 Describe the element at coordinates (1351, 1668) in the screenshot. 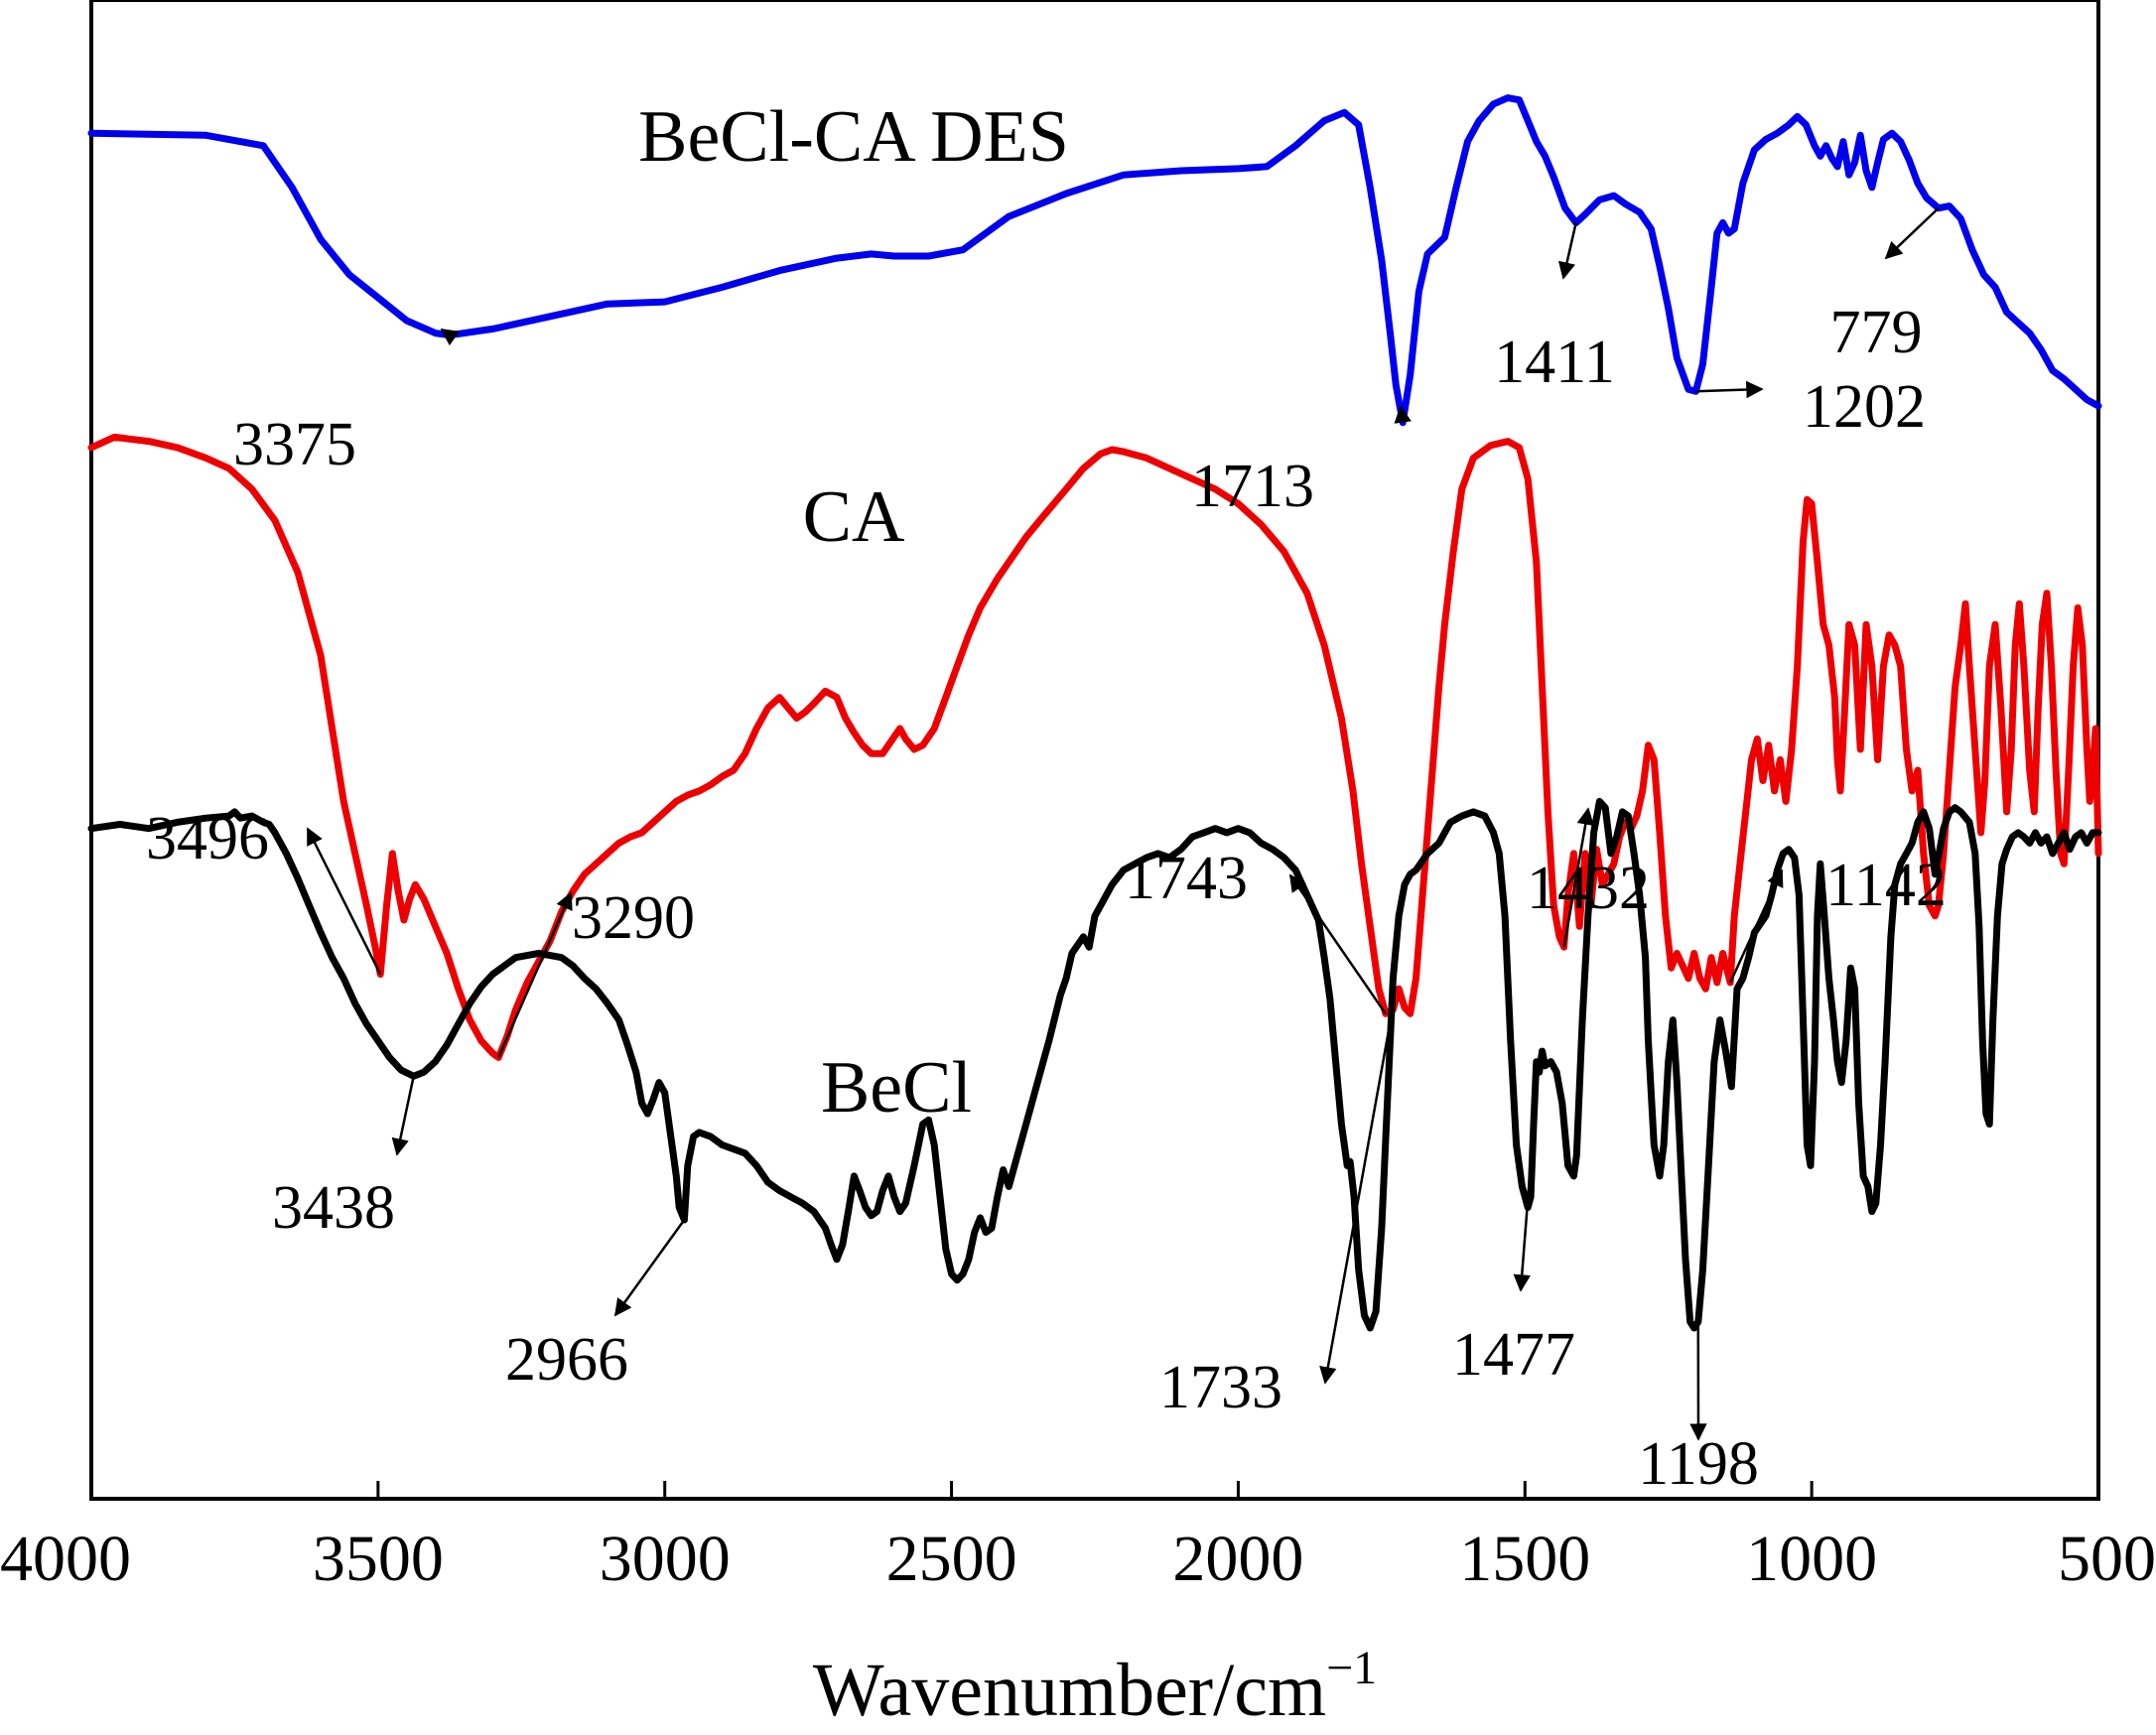

I see `x-axis-label-superscript: −1` at that location.